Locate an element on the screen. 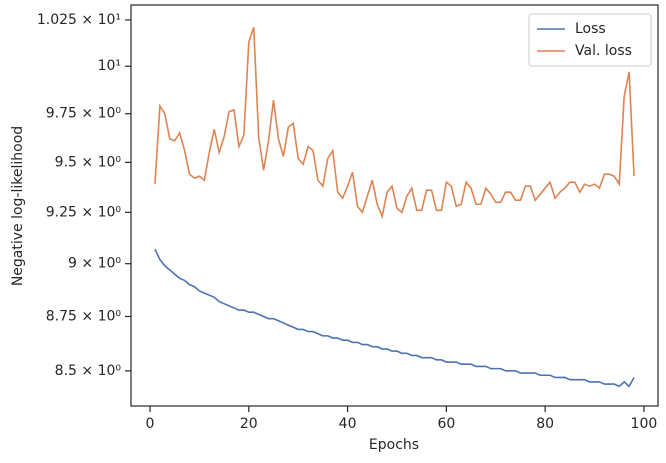  y-tick-label: 8.5 × 10⁰ is located at coordinates (88, 371).